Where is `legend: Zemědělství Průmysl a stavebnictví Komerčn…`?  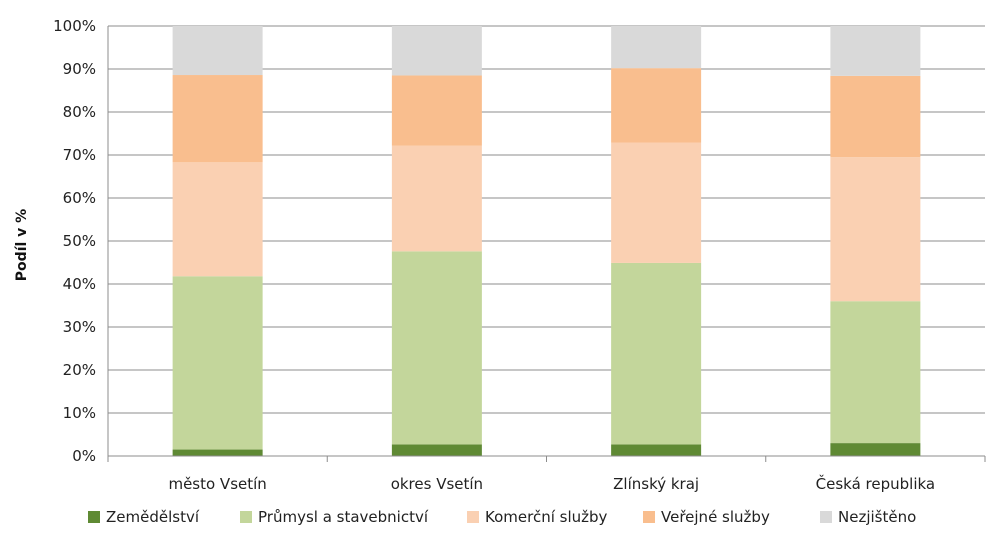 legend: Zemědělství Průmysl a stavebnictví Komerčn… is located at coordinates (502, 517).